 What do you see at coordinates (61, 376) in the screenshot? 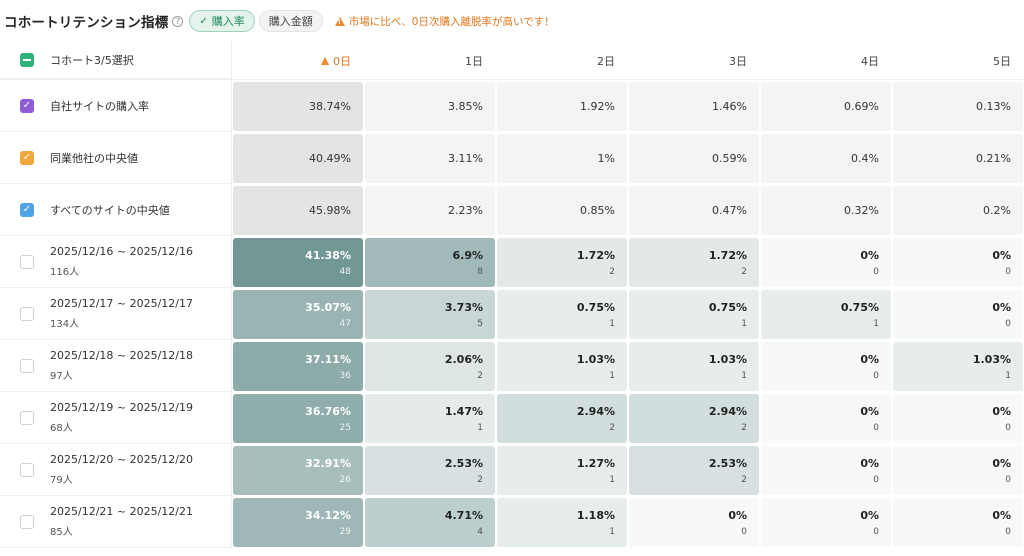
I see `cohort-user-count: 97人` at bounding box center [61, 376].